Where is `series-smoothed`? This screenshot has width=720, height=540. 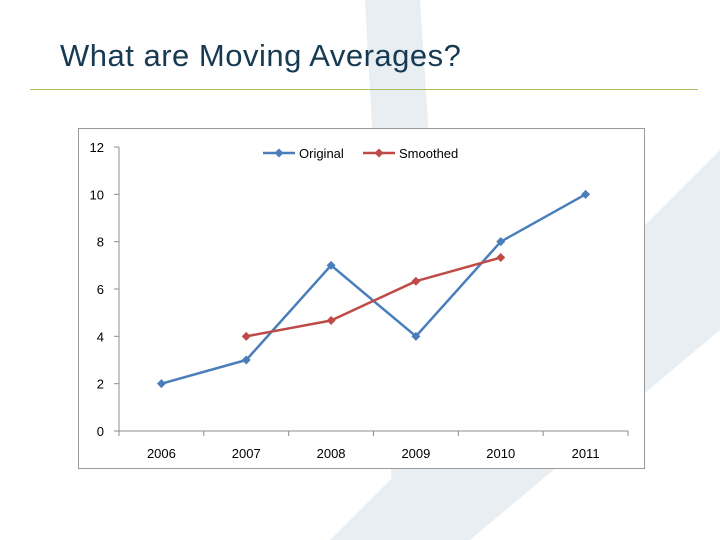
series-smoothed is located at coordinates (373, 297).